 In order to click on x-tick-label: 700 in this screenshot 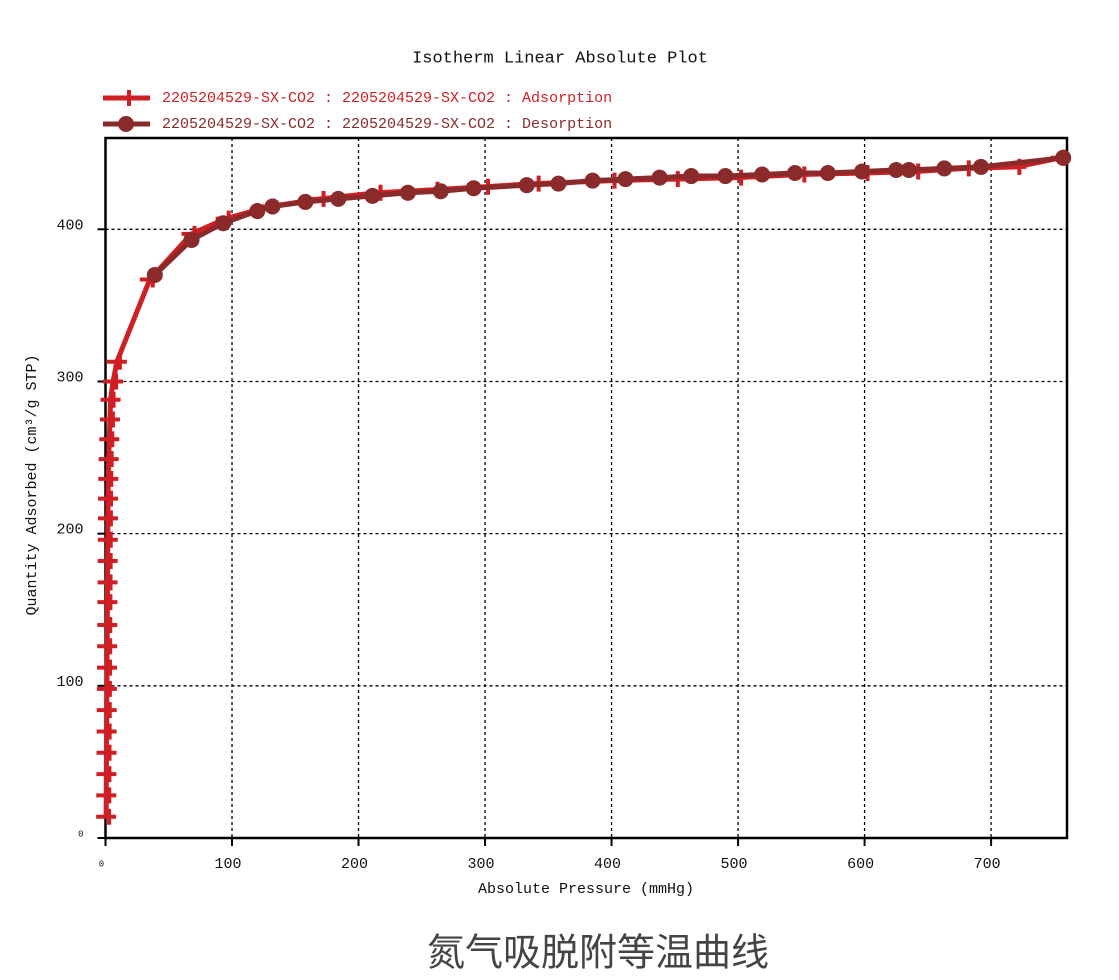, I will do `click(987, 864)`.